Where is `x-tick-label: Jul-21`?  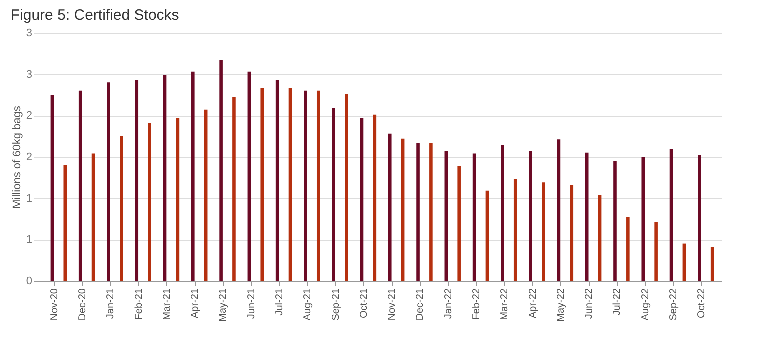 x-tick-label: Jul-21 is located at coordinates (280, 302).